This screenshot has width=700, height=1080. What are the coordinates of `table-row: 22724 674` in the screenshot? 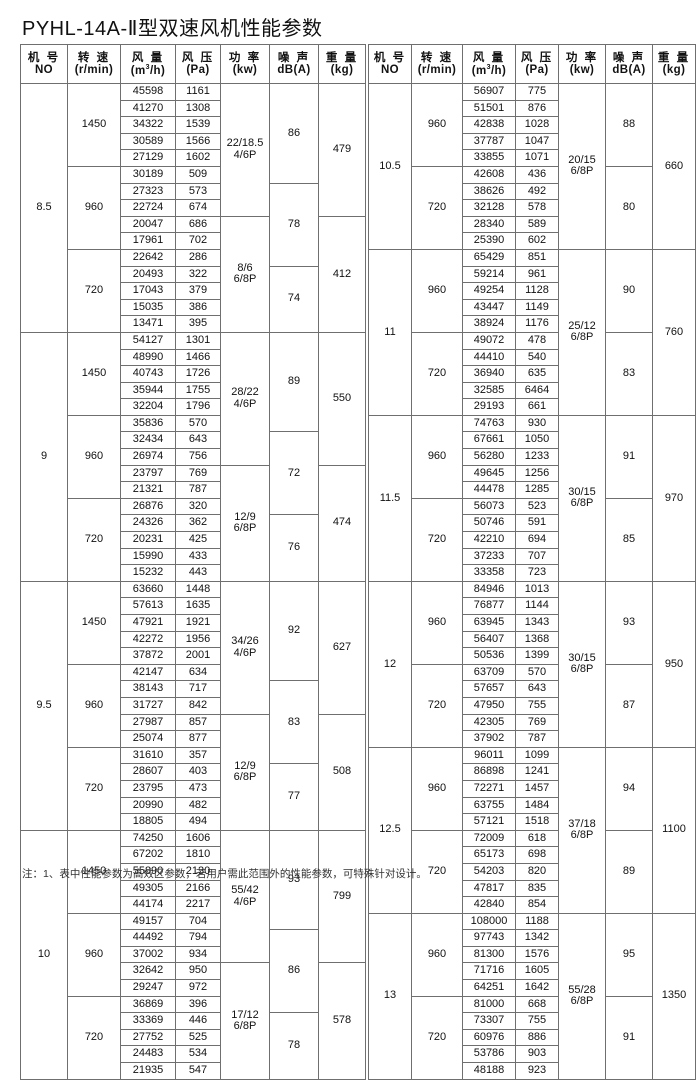 It's located at (193, 208).